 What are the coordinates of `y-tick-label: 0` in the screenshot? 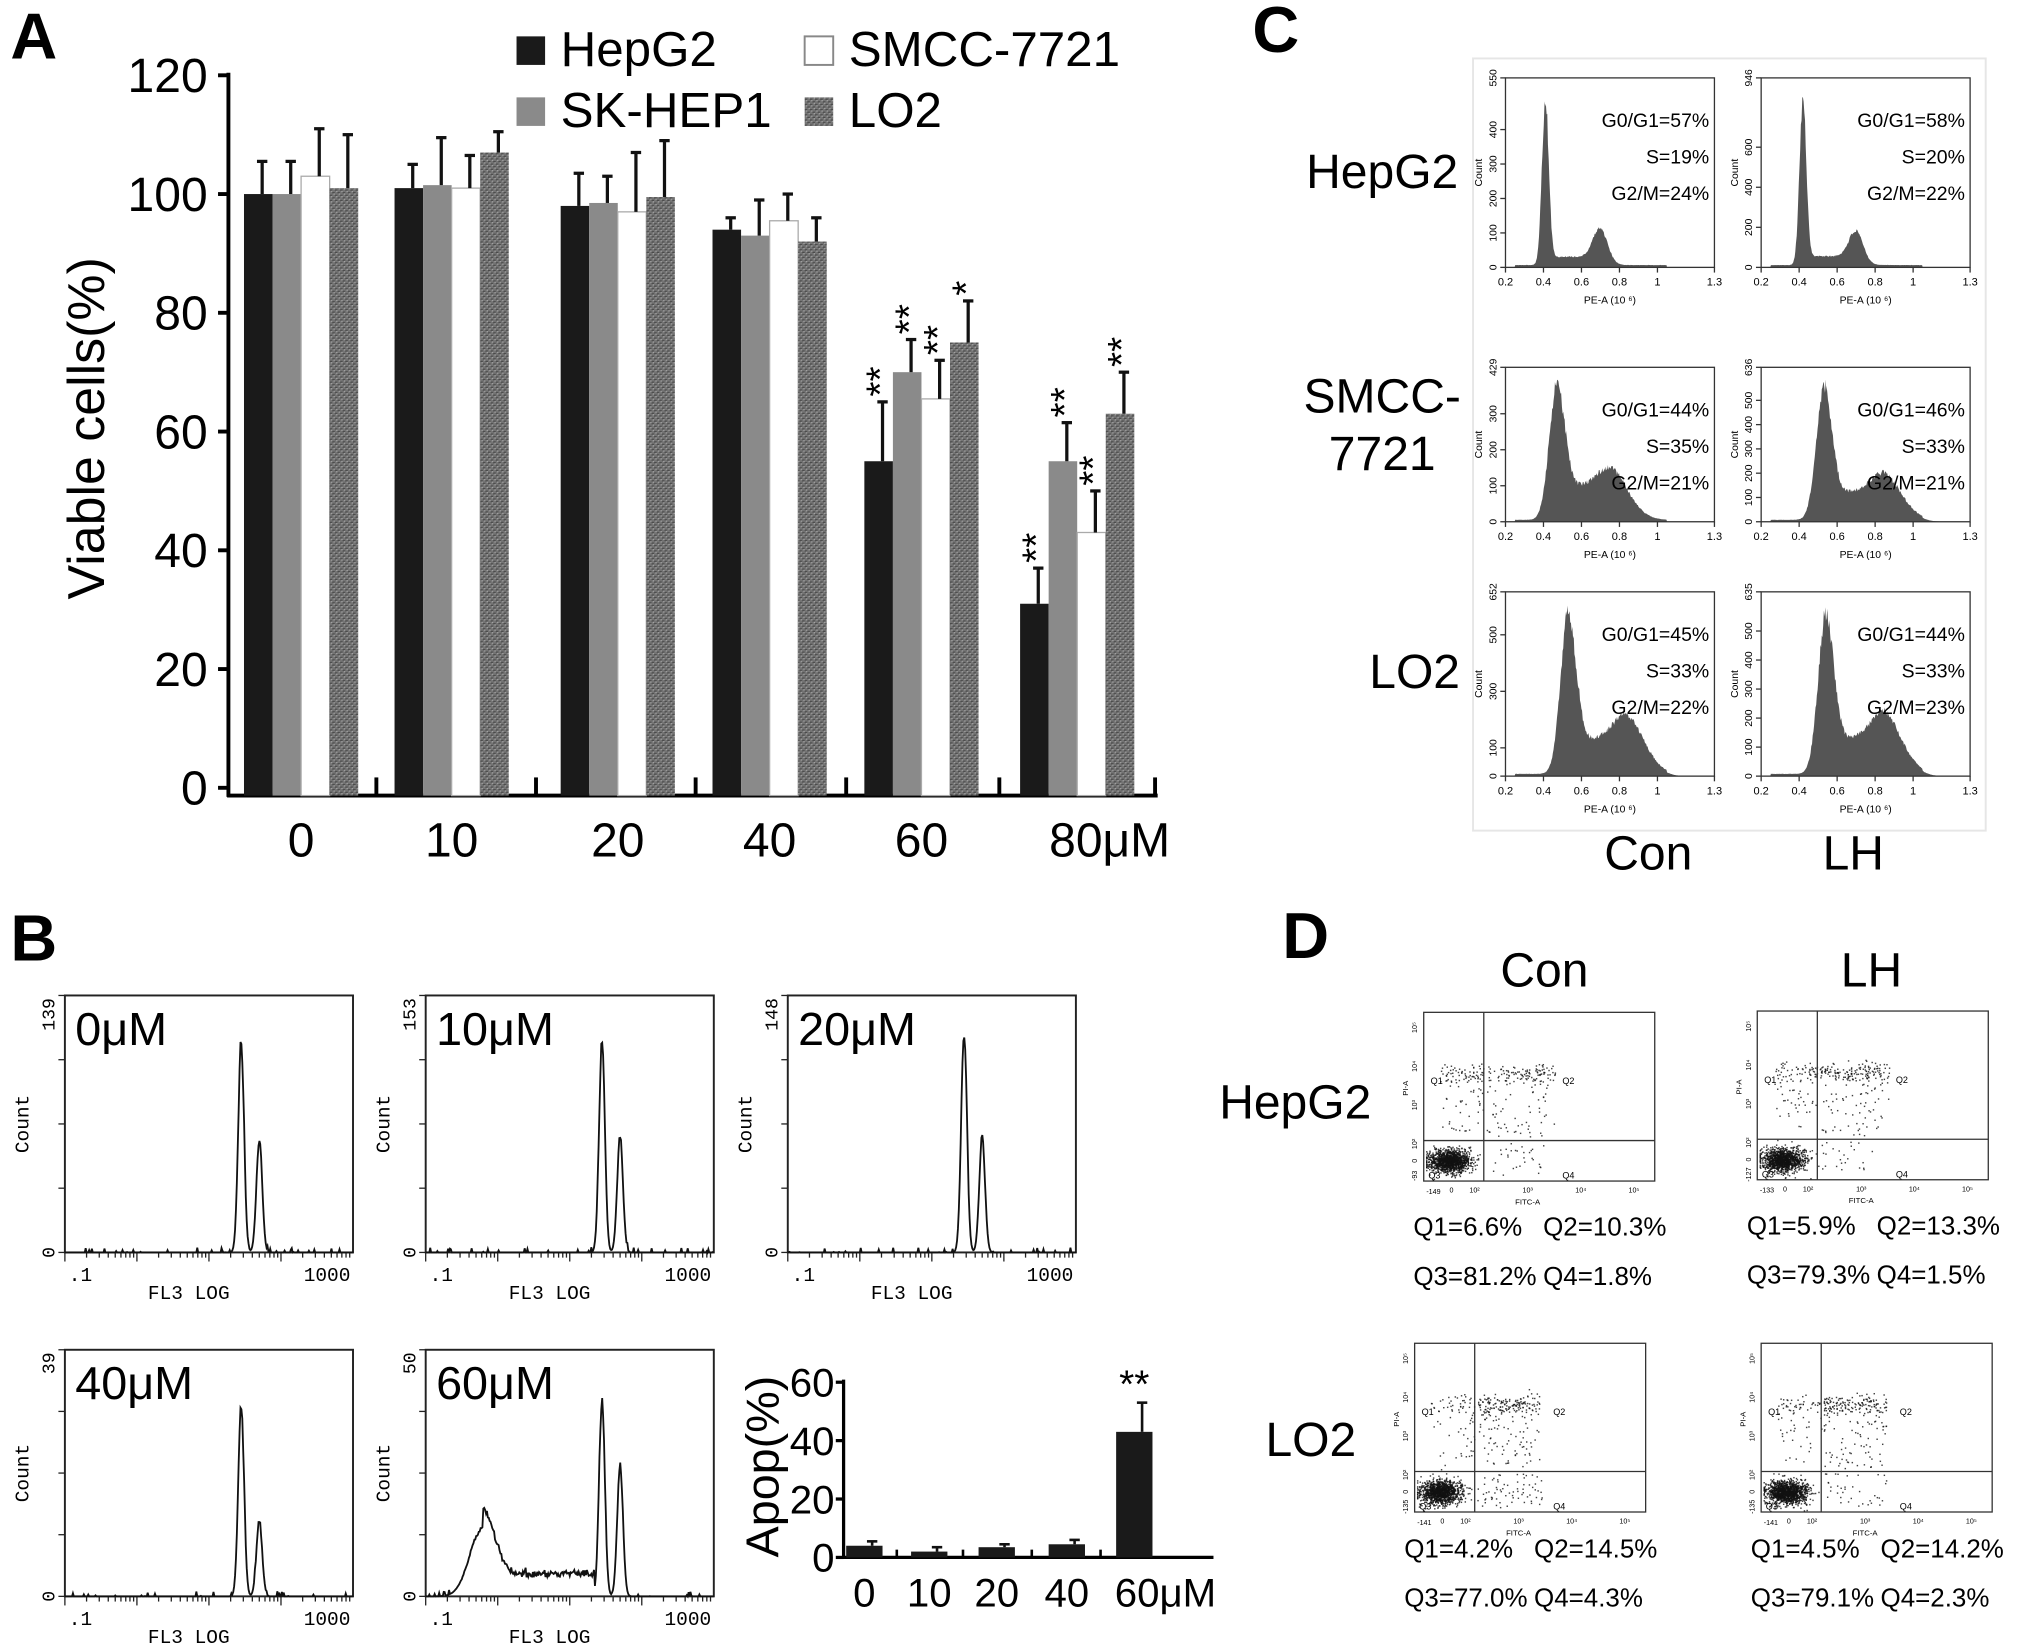 It's located at (1749, 522).